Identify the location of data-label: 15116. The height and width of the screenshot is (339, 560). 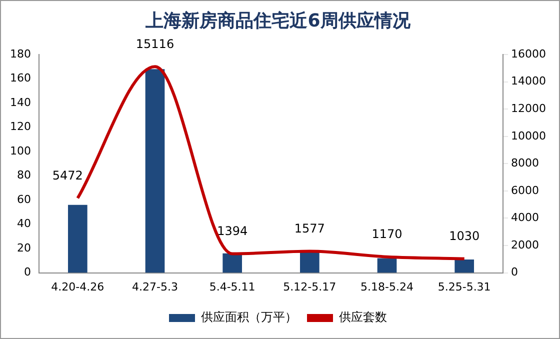
(155, 43).